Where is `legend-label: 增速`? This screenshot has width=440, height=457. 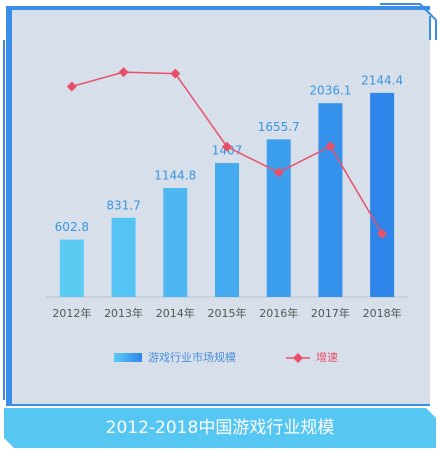
legend-label: 增速 is located at coordinates (327, 357).